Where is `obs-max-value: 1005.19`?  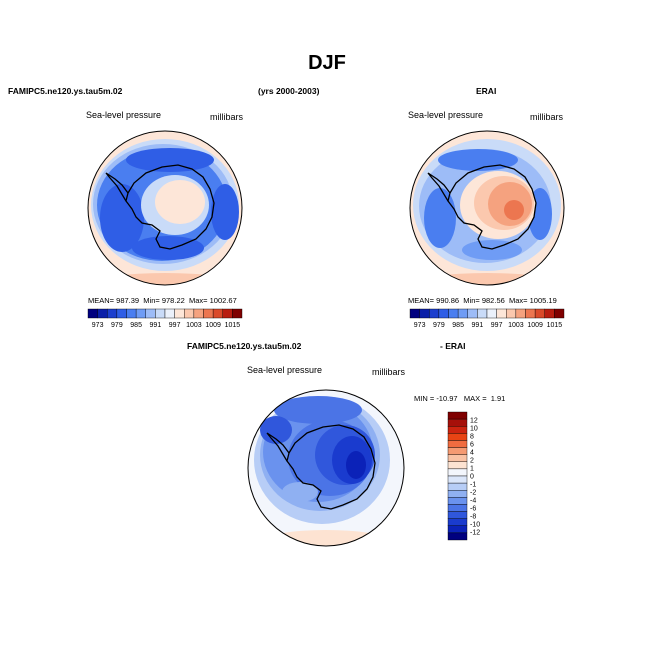
obs-max-value: 1005.19 is located at coordinates (543, 300).